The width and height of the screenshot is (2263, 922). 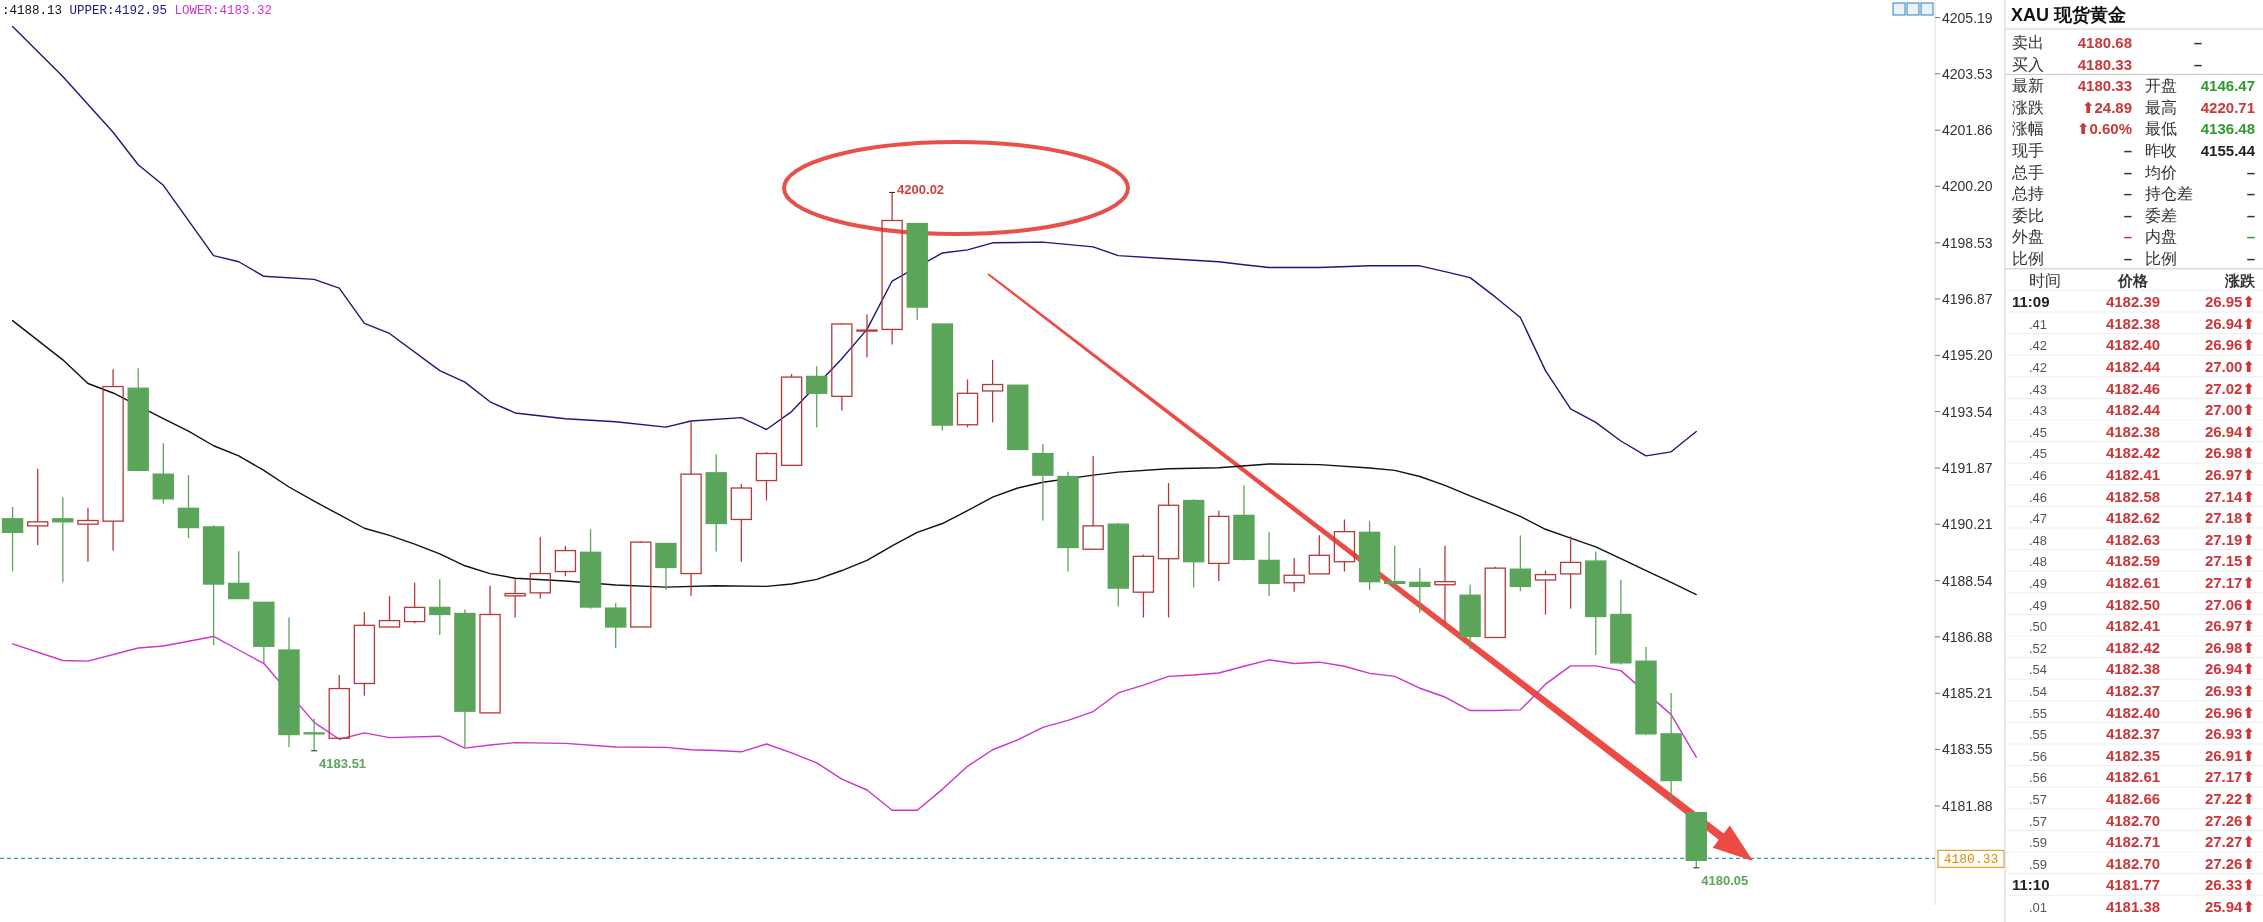 What do you see at coordinates (2038, 821) in the screenshot?
I see `text: .57` at bounding box center [2038, 821].